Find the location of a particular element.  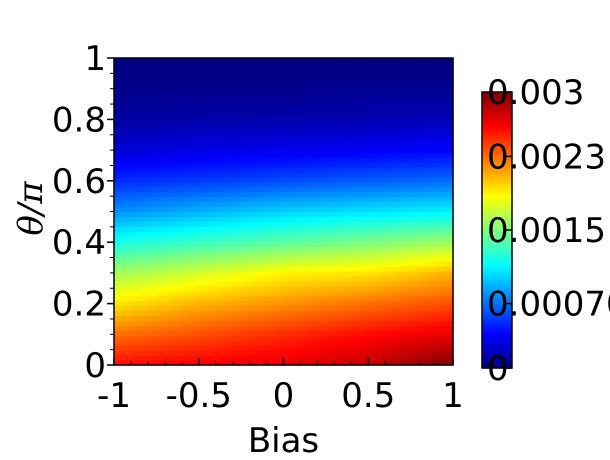

x-tick-label: 0.5 is located at coordinates (368, 396).